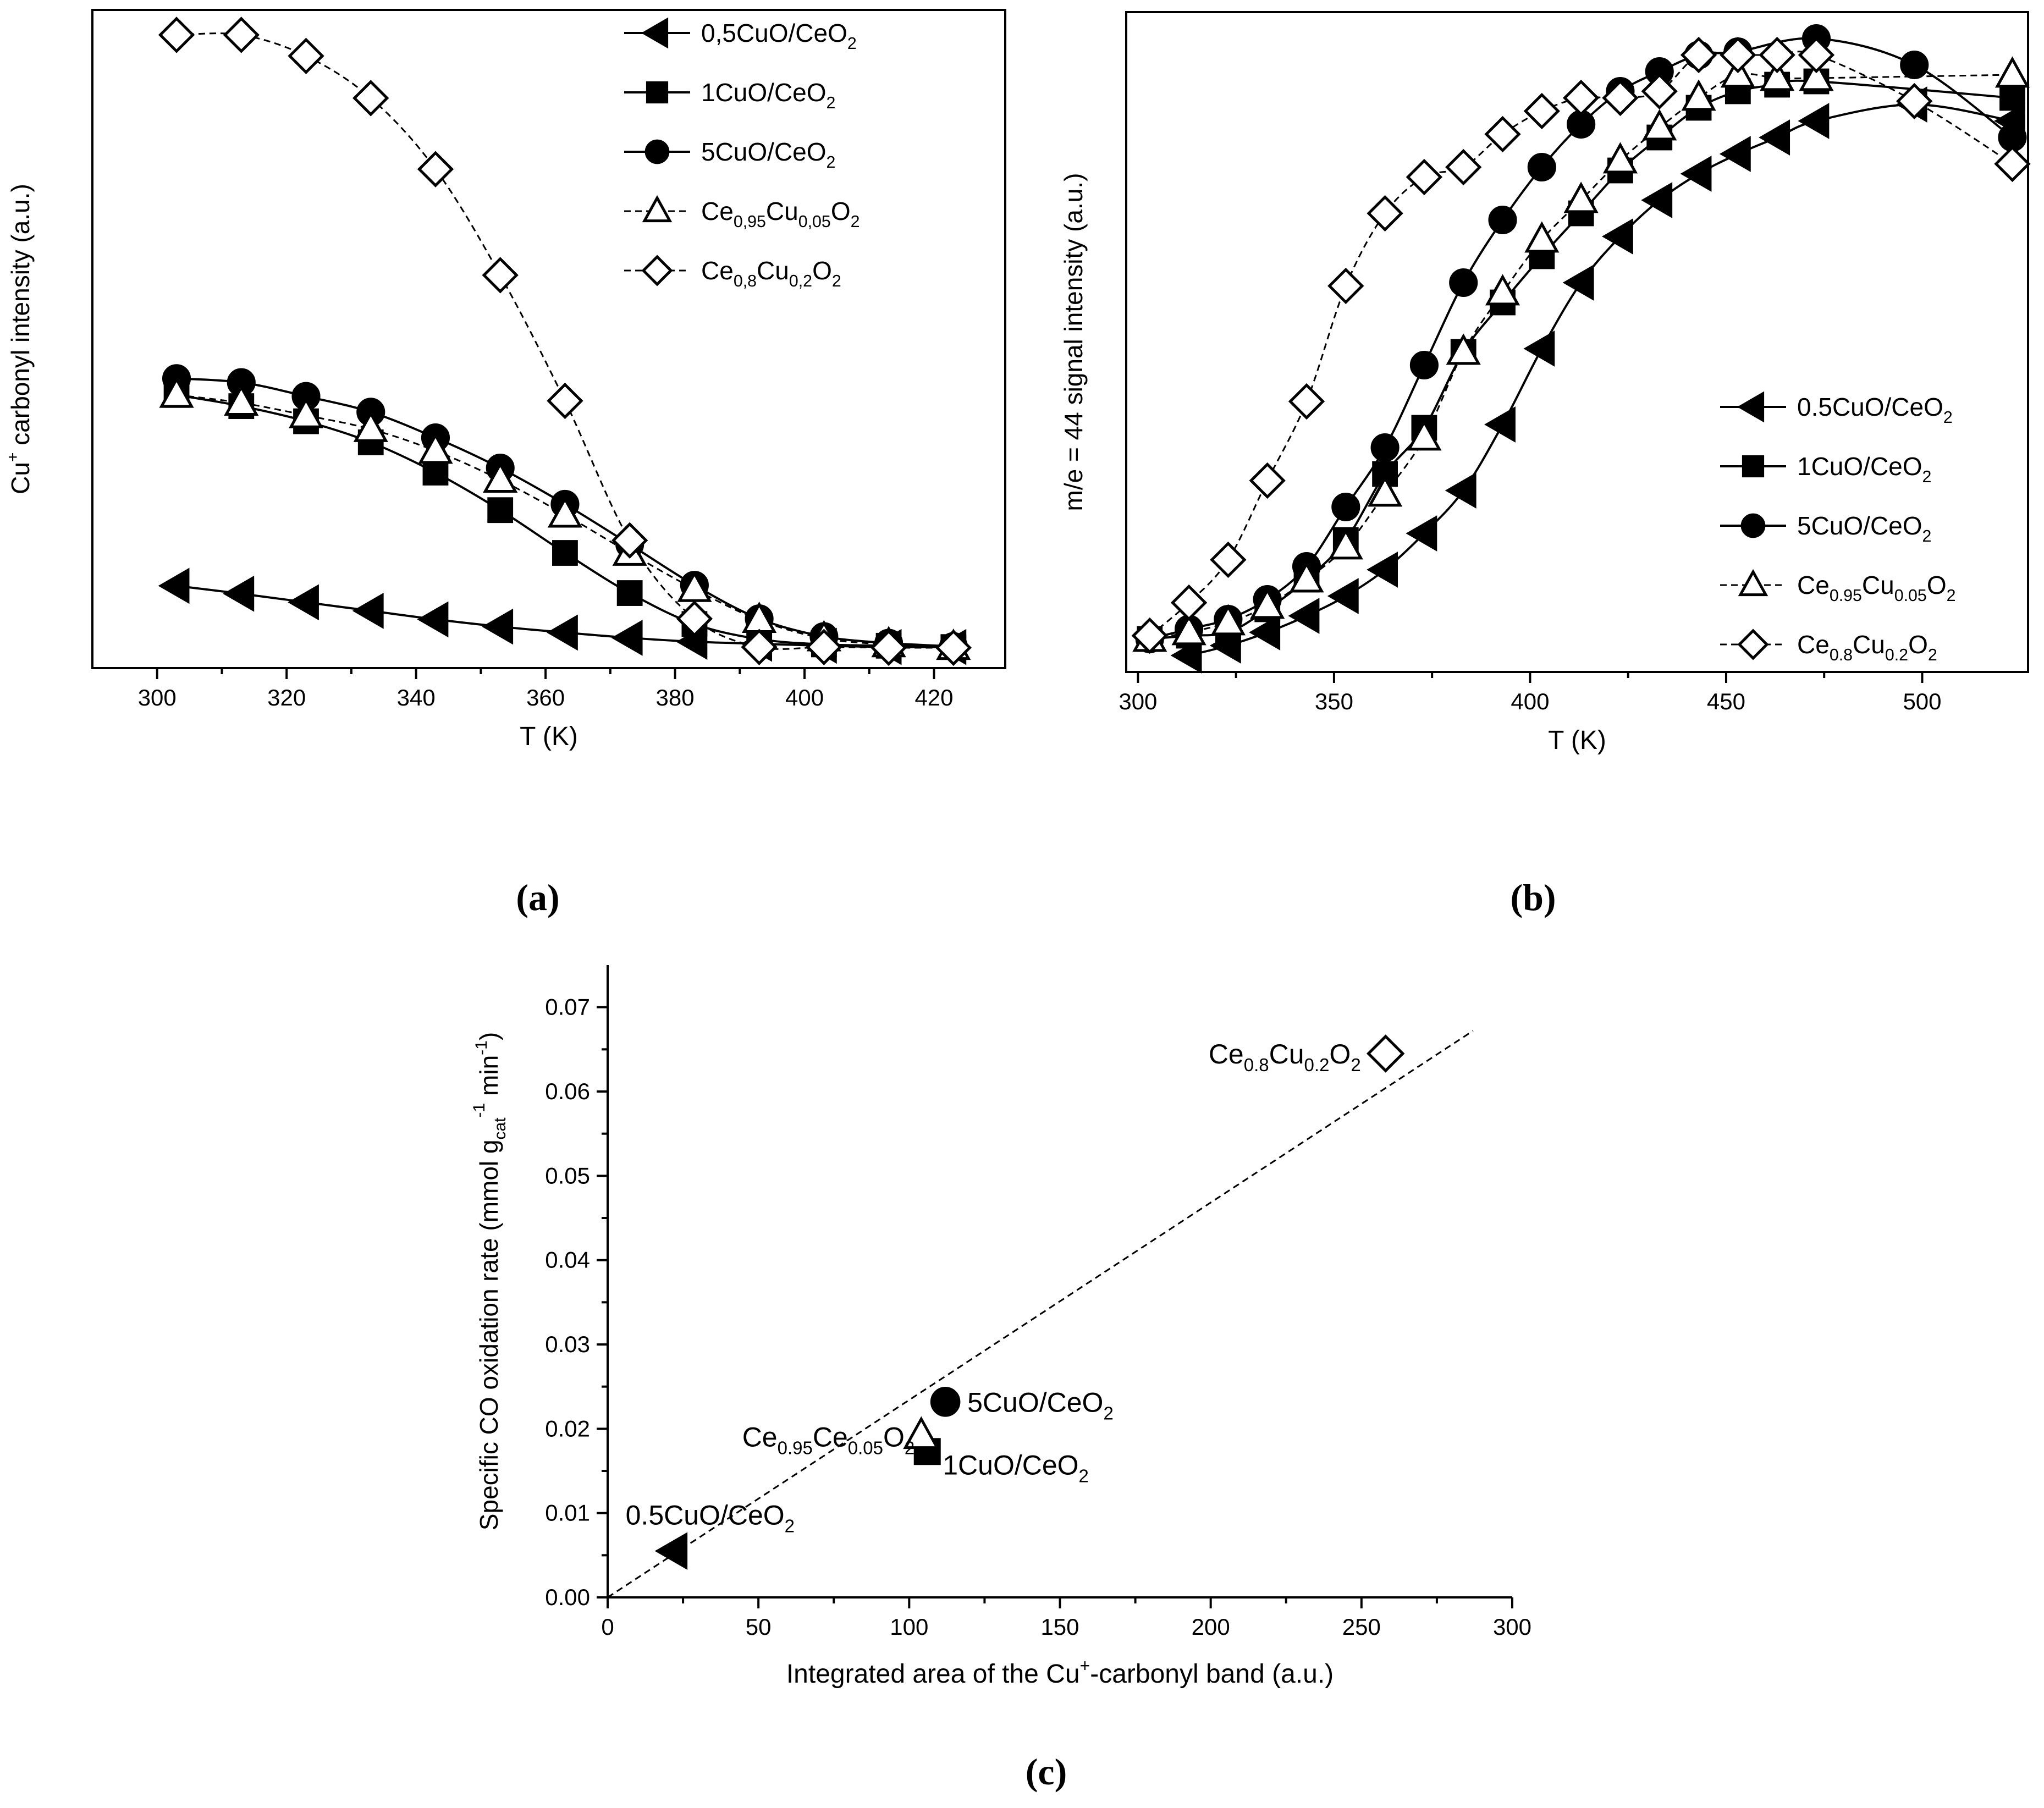  Describe the element at coordinates (1867, 647) in the screenshot. I see `legend-label: Ce0.8Cu0.2O2` at that location.